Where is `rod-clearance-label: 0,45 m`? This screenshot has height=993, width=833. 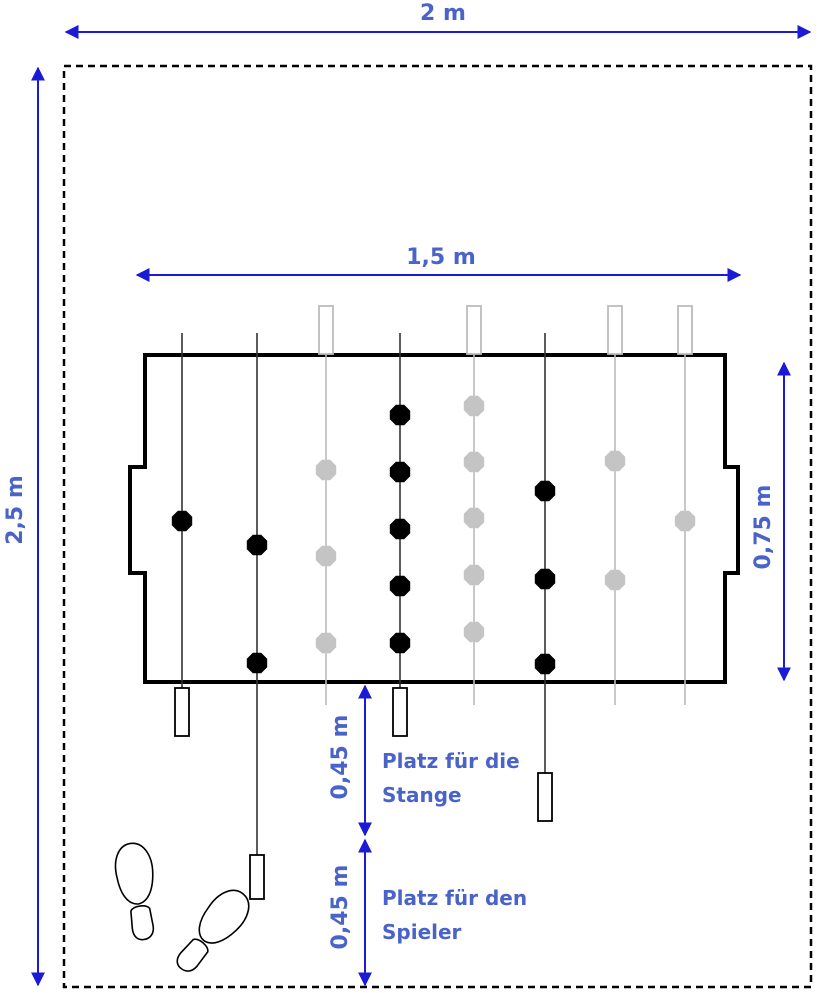 rod-clearance-label: 0,45 m is located at coordinates (340, 757).